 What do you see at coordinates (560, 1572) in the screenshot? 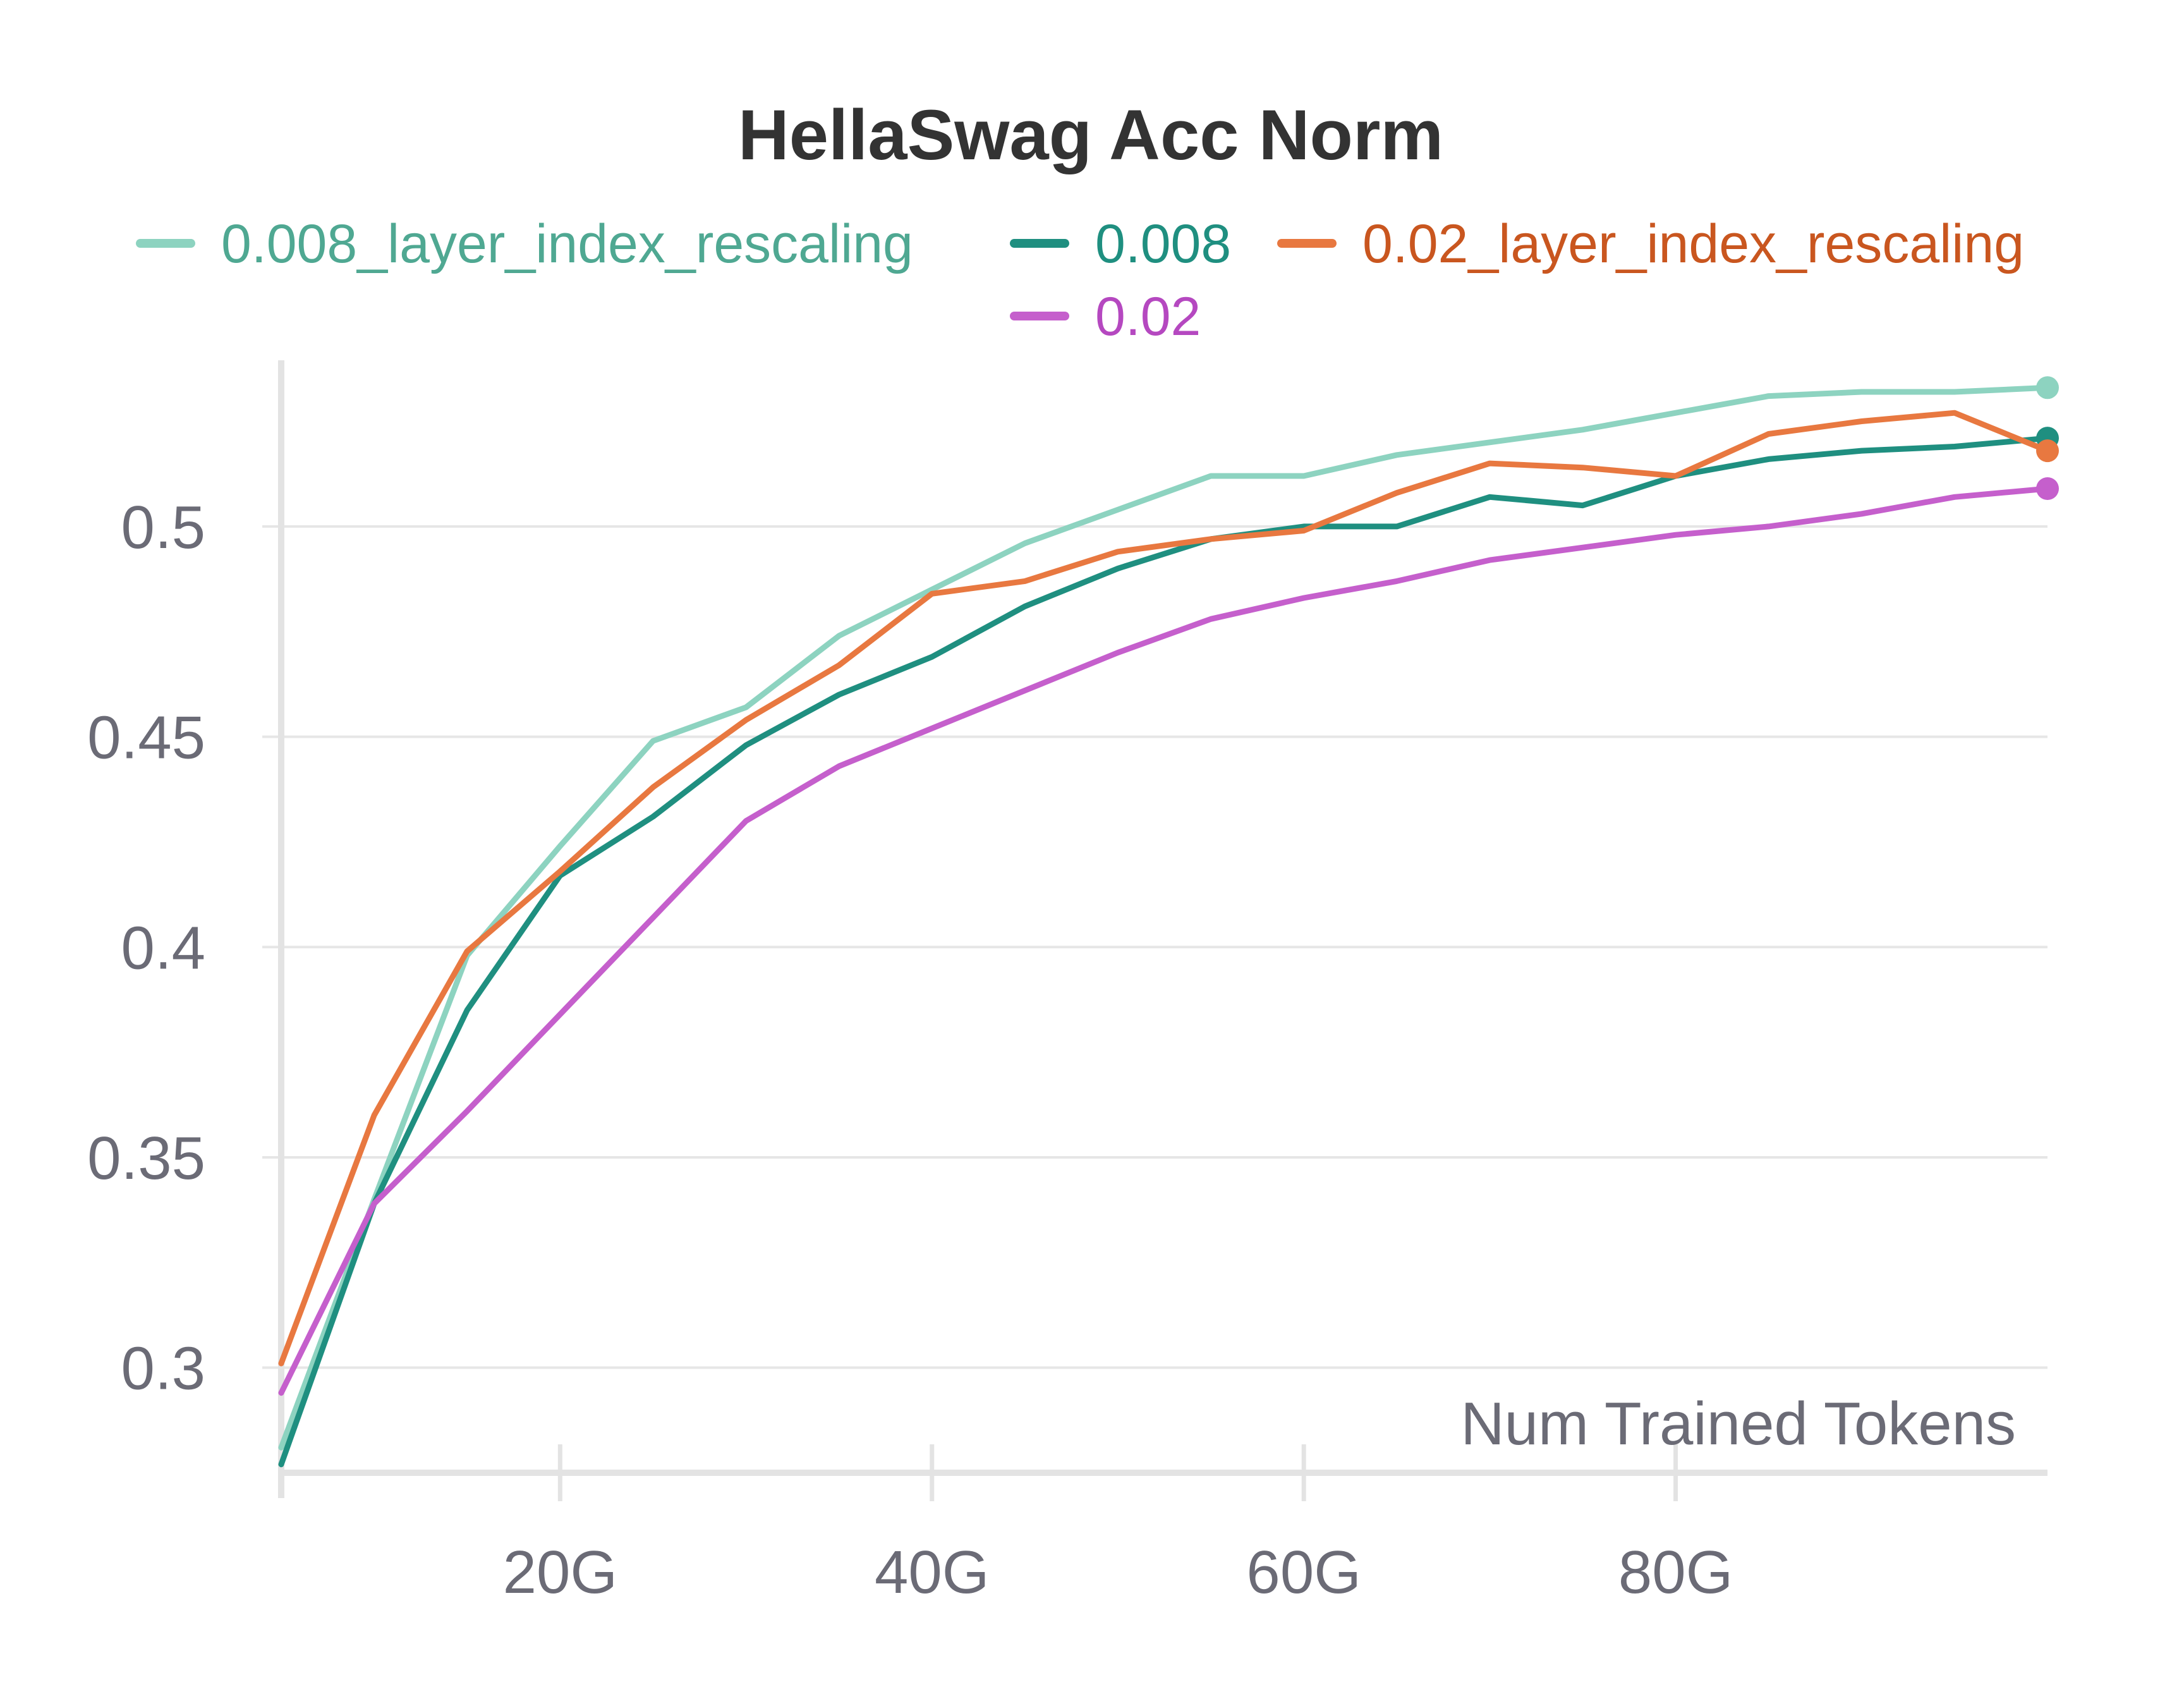
I see `x-tick-label: 20G` at bounding box center [560, 1572].